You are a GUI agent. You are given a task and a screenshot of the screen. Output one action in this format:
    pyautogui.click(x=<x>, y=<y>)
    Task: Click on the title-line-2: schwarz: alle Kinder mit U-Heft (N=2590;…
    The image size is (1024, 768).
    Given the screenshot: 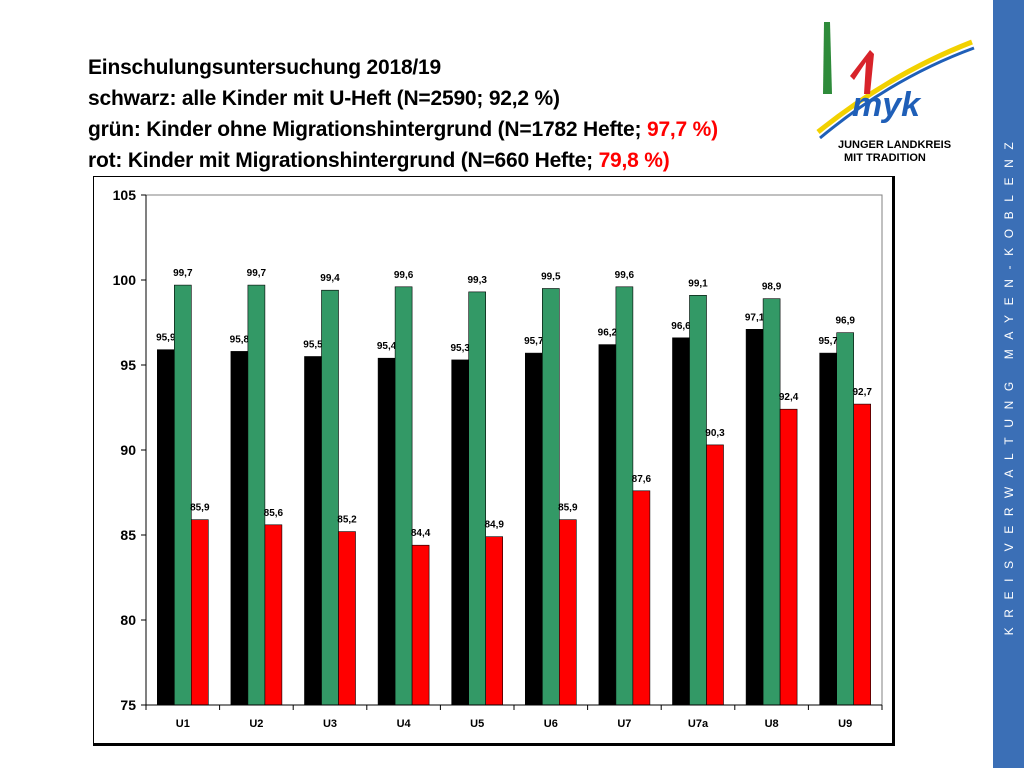 What is the action you would take?
    pyautogui.click(x=324, y=98)
    